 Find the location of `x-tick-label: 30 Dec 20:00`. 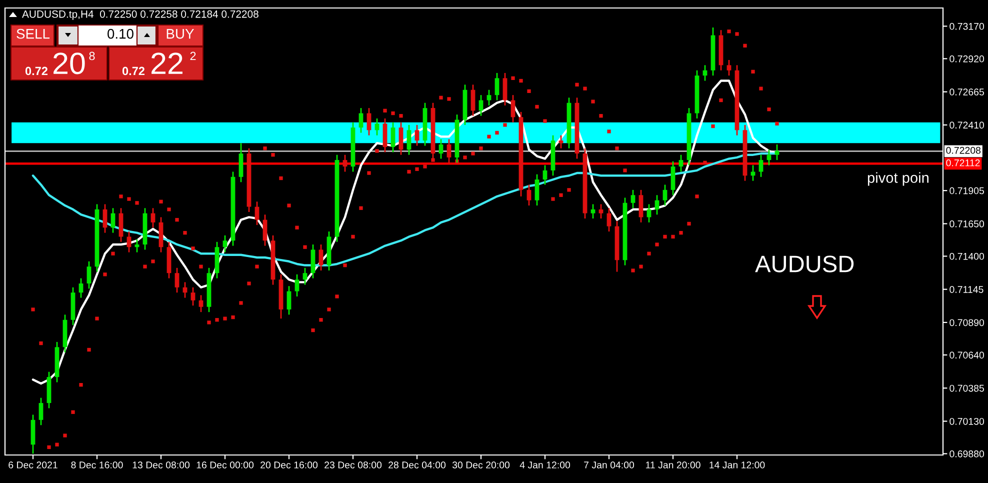

x-tick-label: 30 Dec 20:00 is located at coordinates (481, 465).